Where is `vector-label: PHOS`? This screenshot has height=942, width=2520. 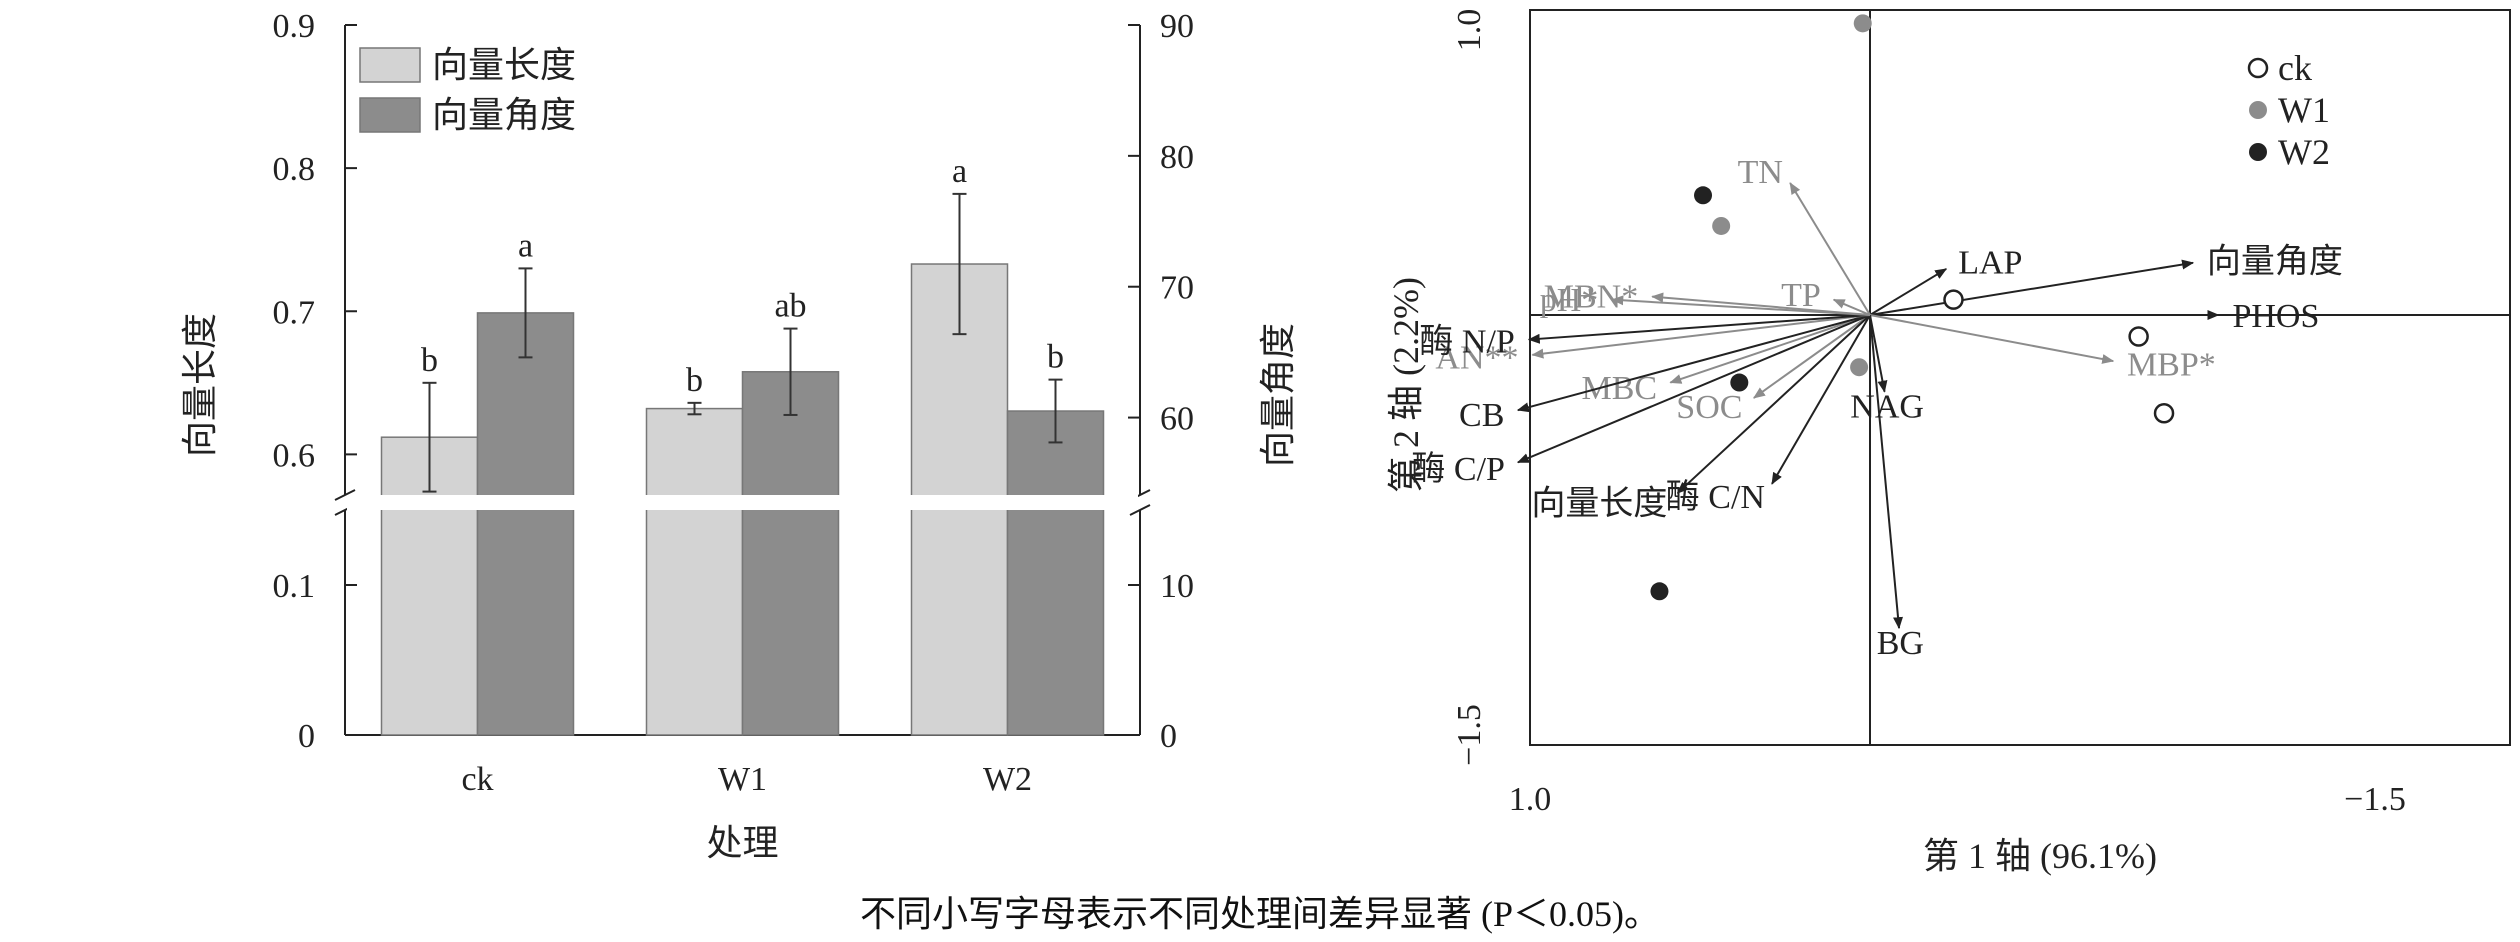
vector-label: PHOS is located at coordinates (2275, 316).